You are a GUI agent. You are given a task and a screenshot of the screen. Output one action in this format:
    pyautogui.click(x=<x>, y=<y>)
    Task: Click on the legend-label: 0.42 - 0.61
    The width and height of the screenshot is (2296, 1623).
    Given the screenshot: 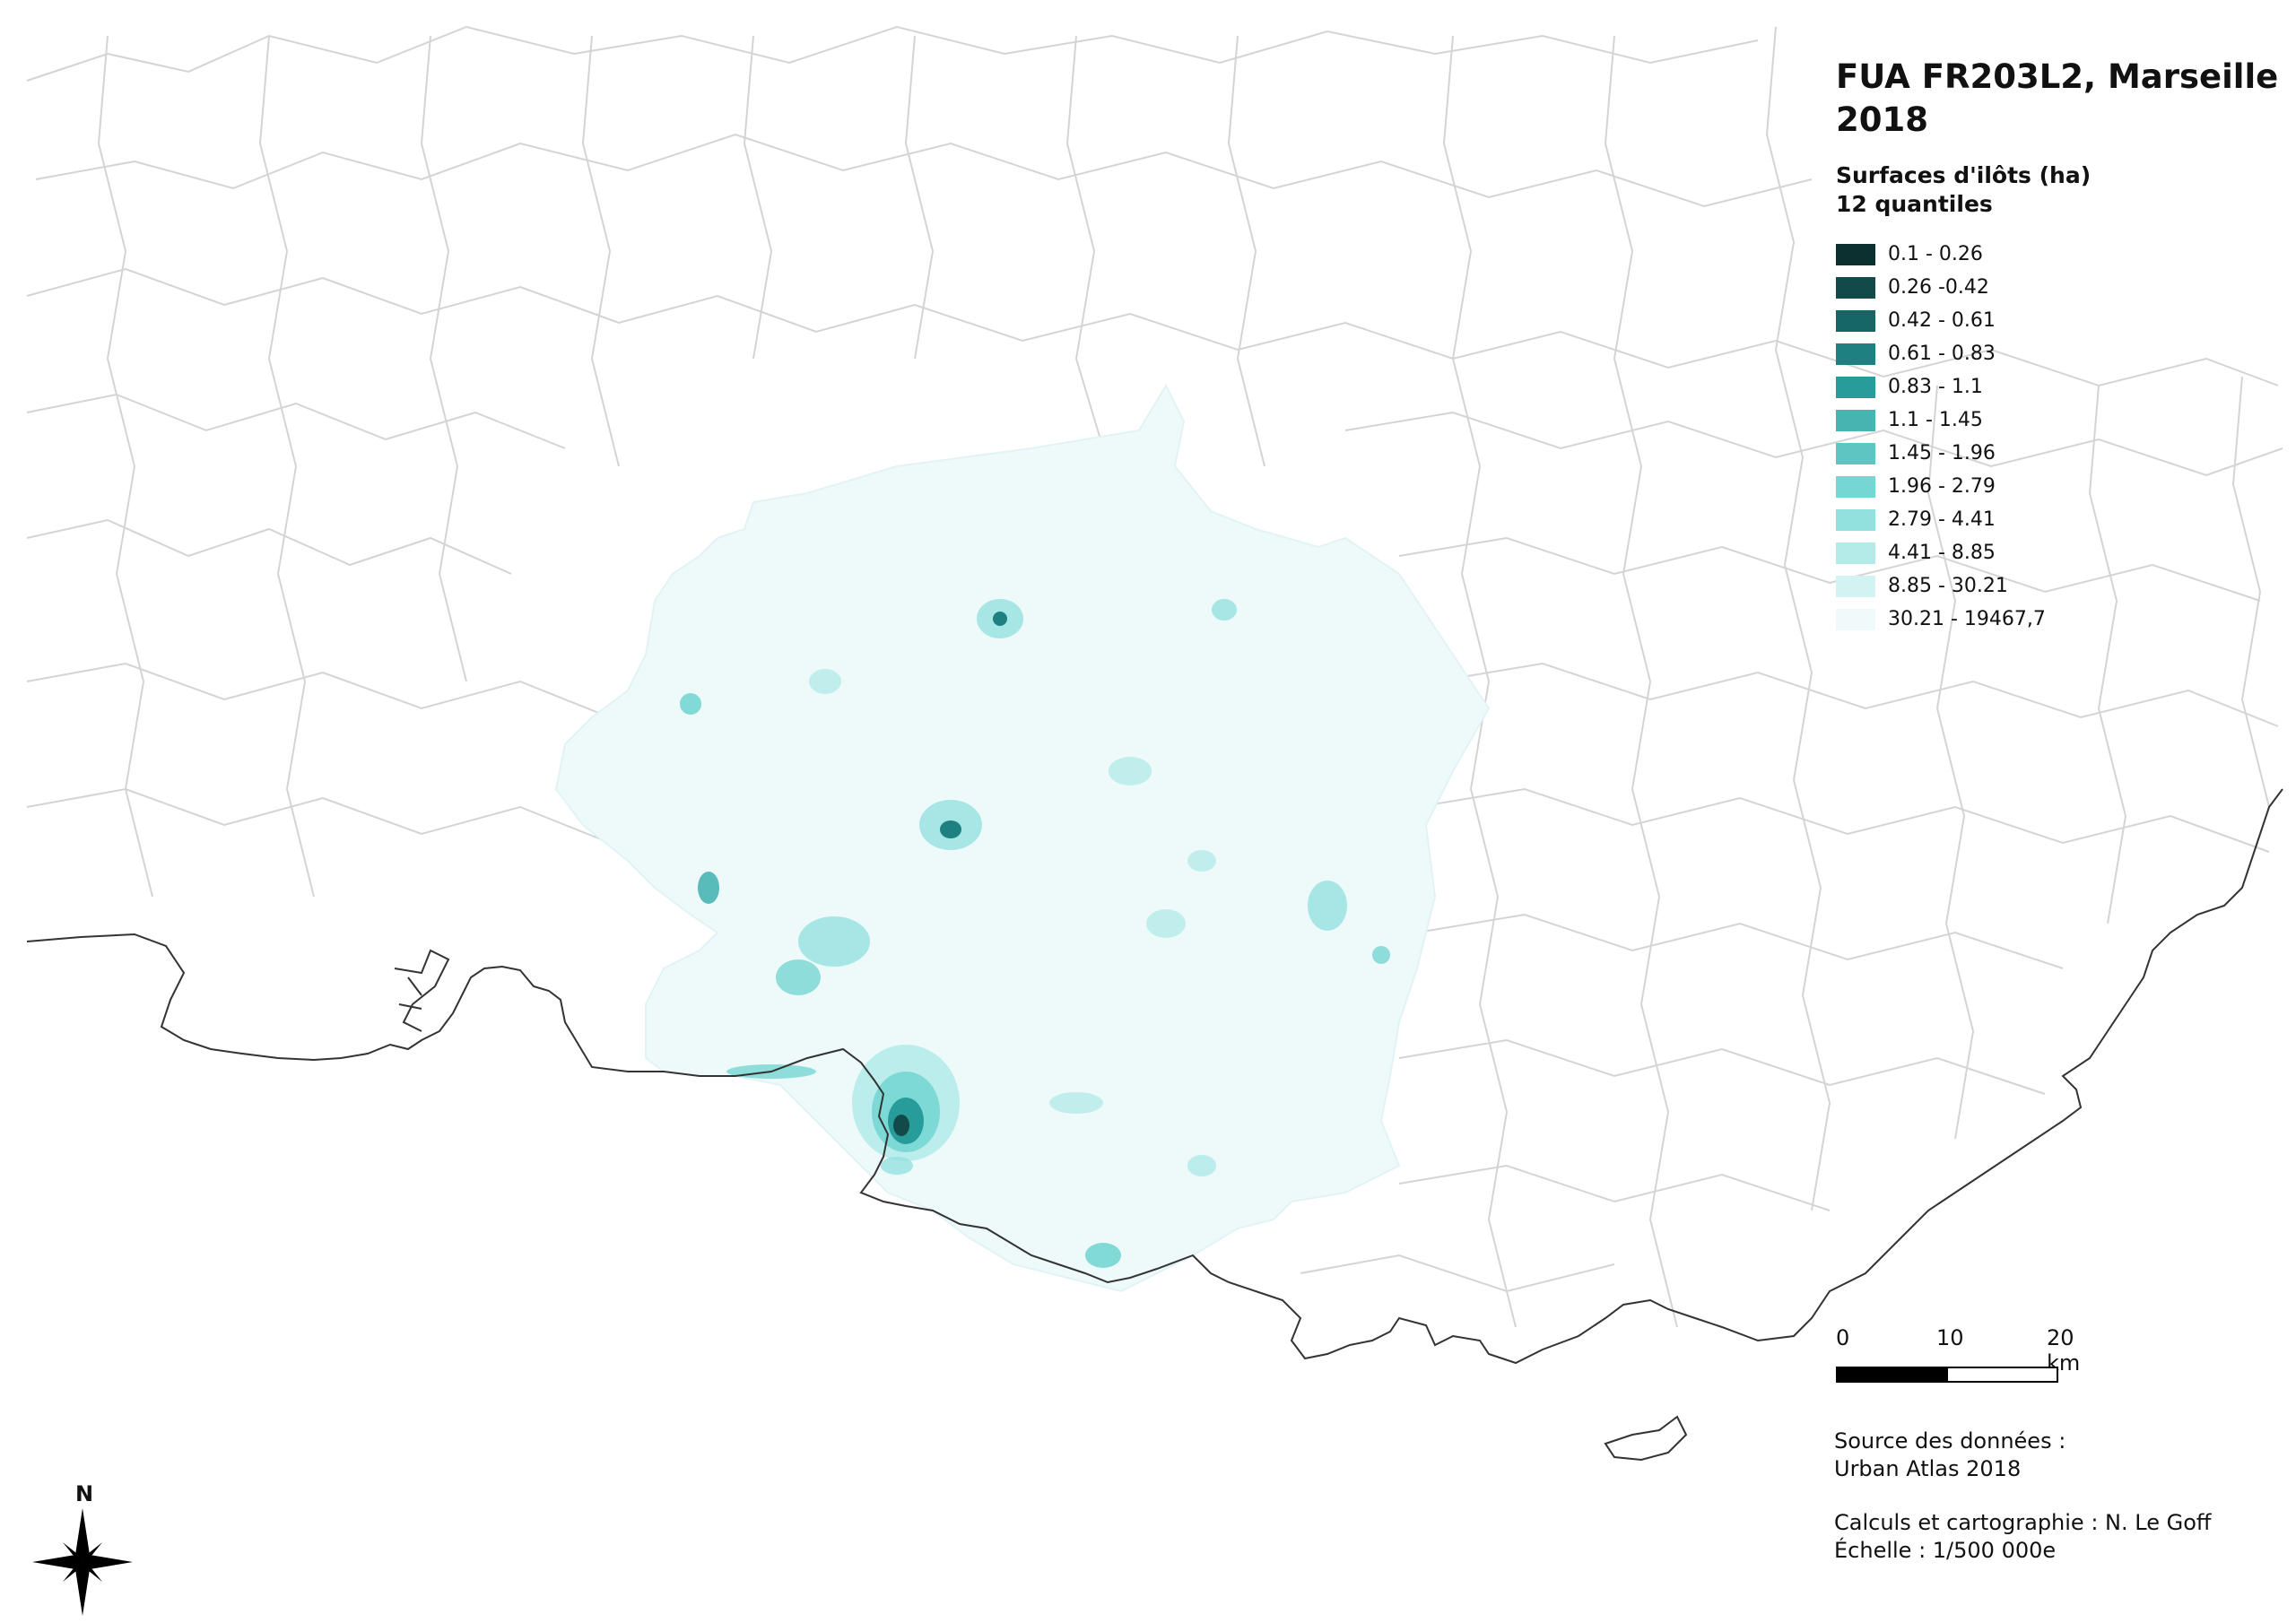 What is the action you would take?
    pyautogui.click(x=1942, y=320)
    